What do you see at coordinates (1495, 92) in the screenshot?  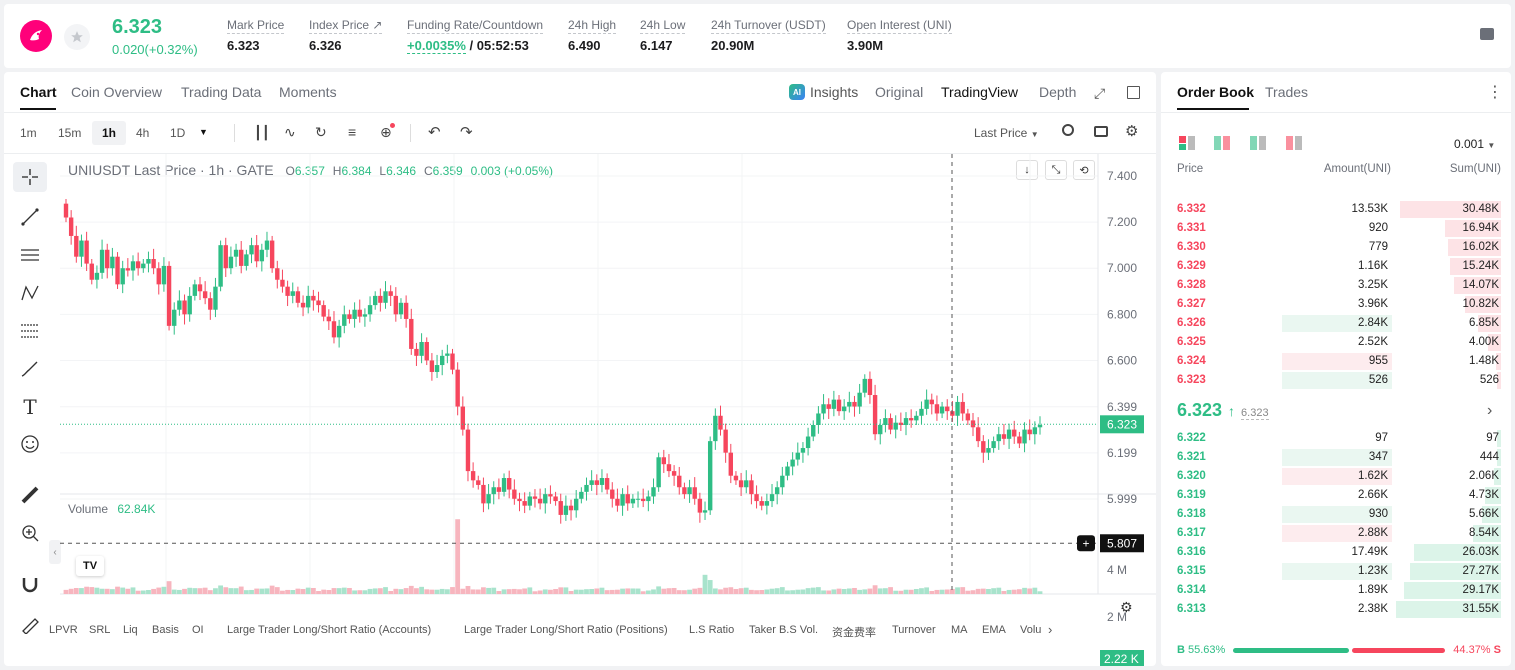 I see `more-menu-icon: ⋮` at bounding box center [1495, 92].